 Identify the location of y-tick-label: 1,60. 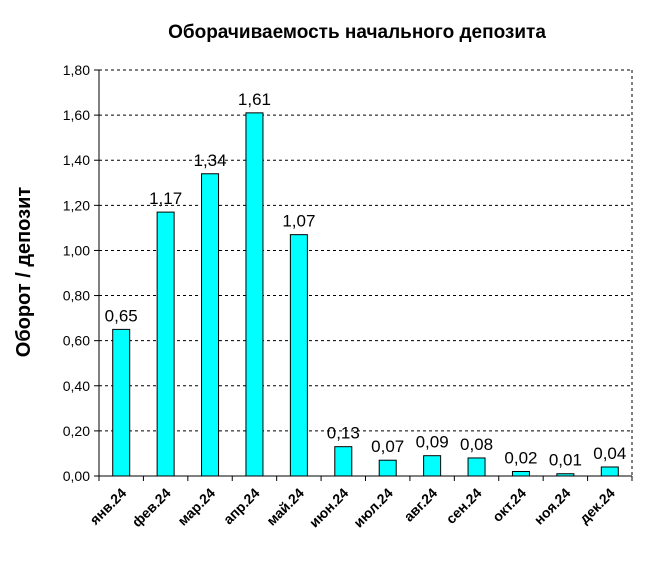
(76, 115).